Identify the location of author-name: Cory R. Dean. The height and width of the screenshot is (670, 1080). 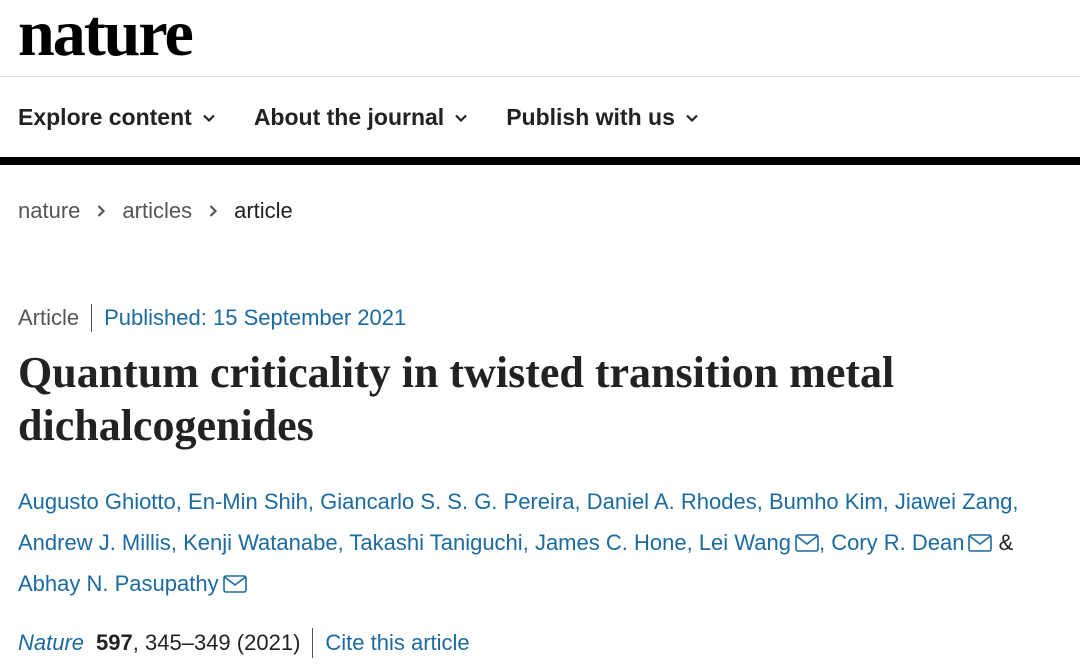
(898, 542).